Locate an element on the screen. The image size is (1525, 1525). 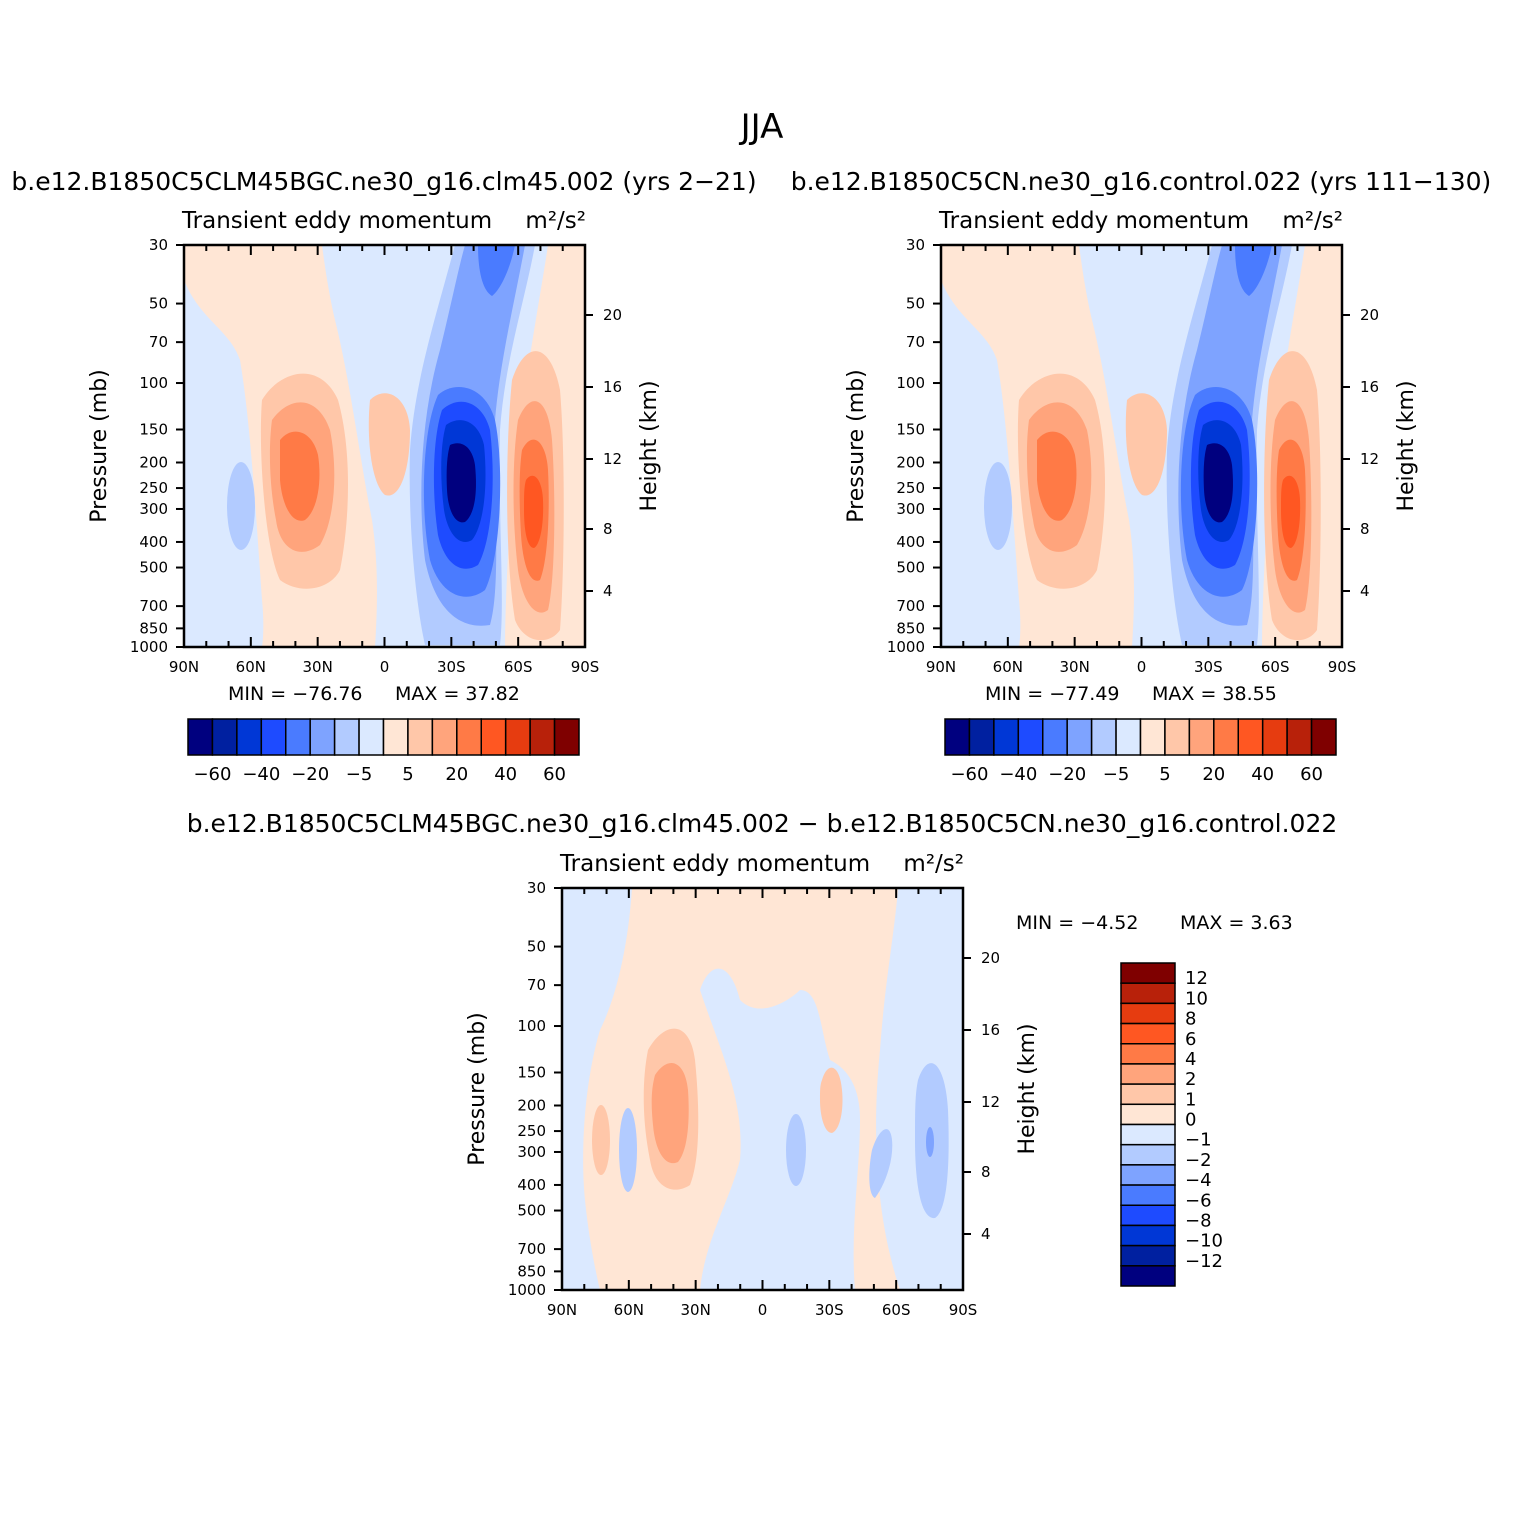
panel-3-blue-patch-60s is located at coordinates (881, 1163).